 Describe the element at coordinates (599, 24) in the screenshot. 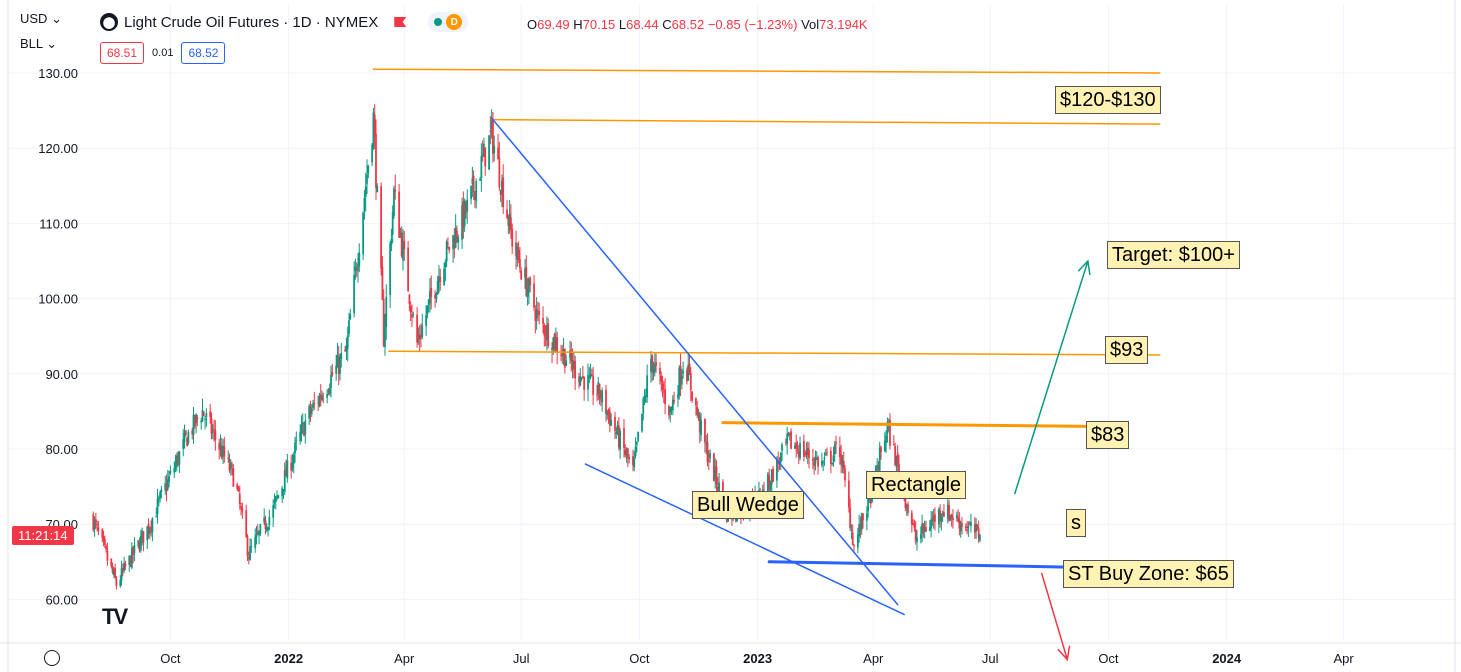

I see `high-value: 70.15` at that location.